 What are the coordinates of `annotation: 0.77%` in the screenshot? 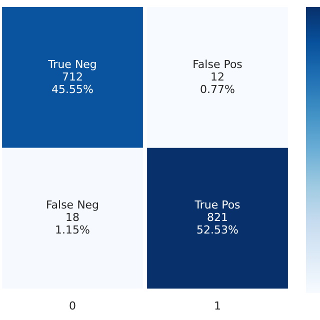 It's located at (217, 89).